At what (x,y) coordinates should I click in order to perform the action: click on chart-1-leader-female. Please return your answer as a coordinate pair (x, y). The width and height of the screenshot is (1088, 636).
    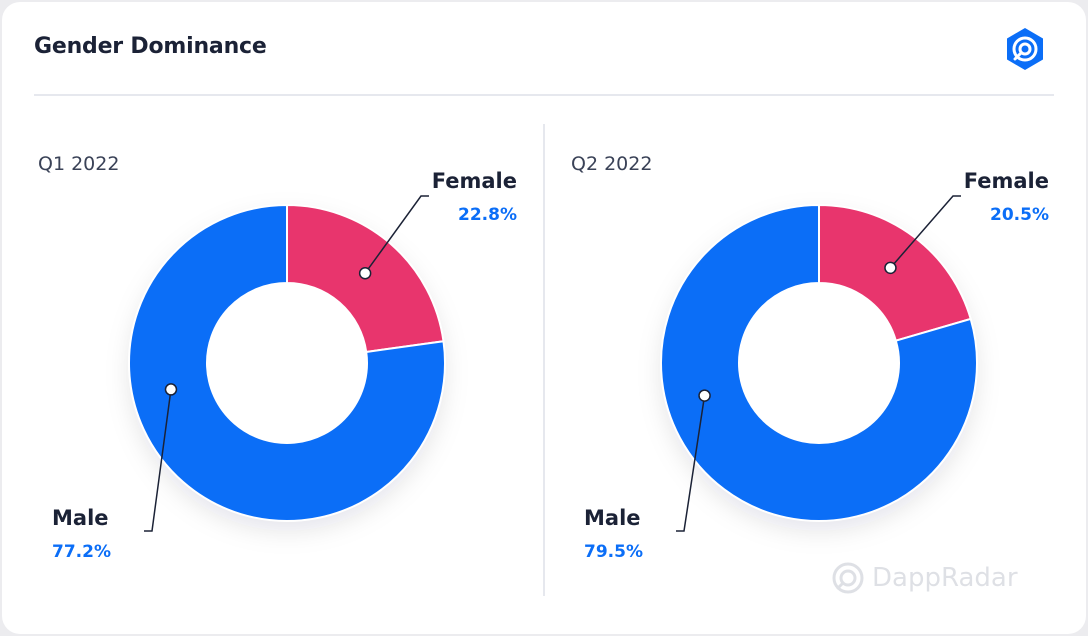
    Looking at the image, I should click on (396, 234).